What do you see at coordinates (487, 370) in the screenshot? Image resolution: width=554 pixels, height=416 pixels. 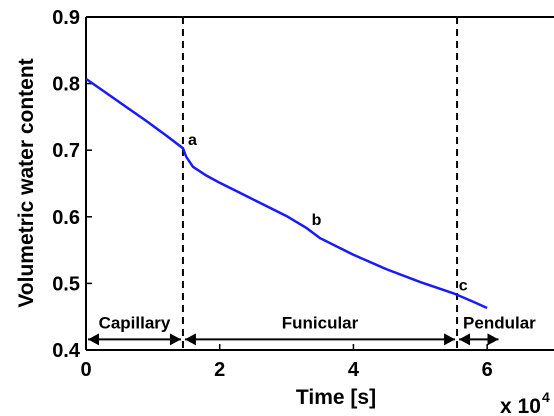 I see `x-tick-label: 6` at bounding box center [487, 370].